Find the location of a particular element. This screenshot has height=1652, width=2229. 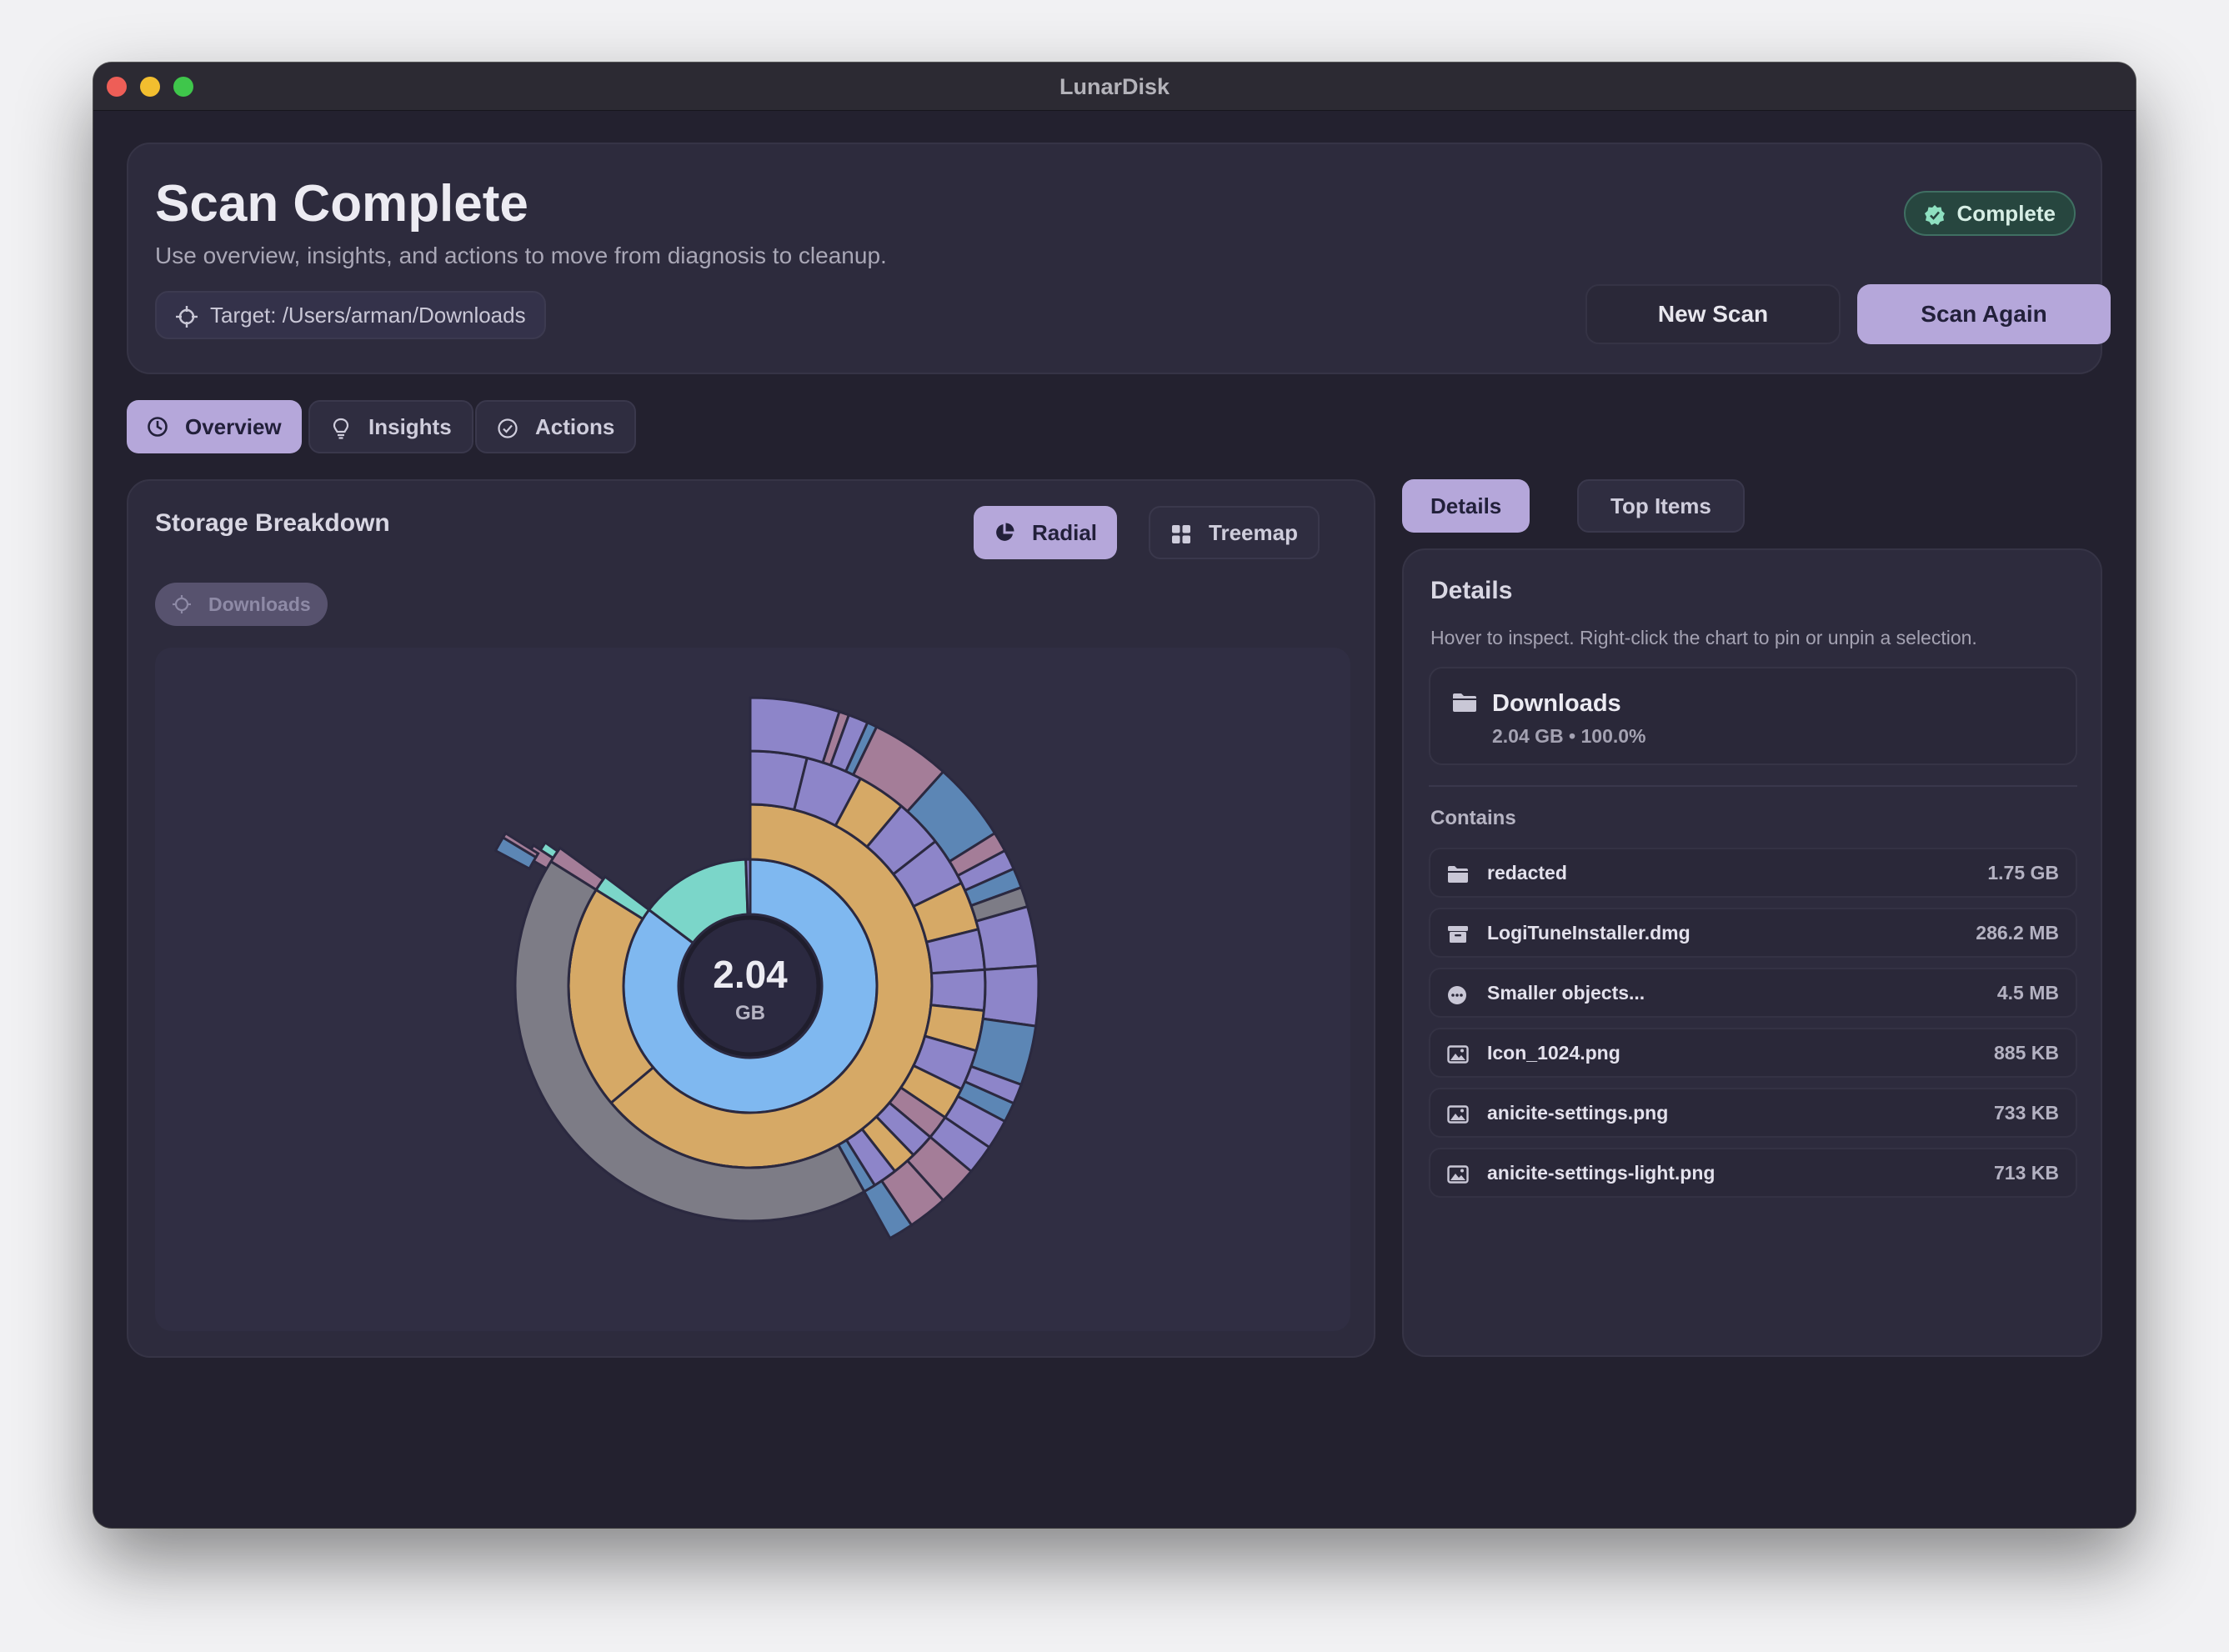

ellipsis-icon is located at coordinates (1457, 995).